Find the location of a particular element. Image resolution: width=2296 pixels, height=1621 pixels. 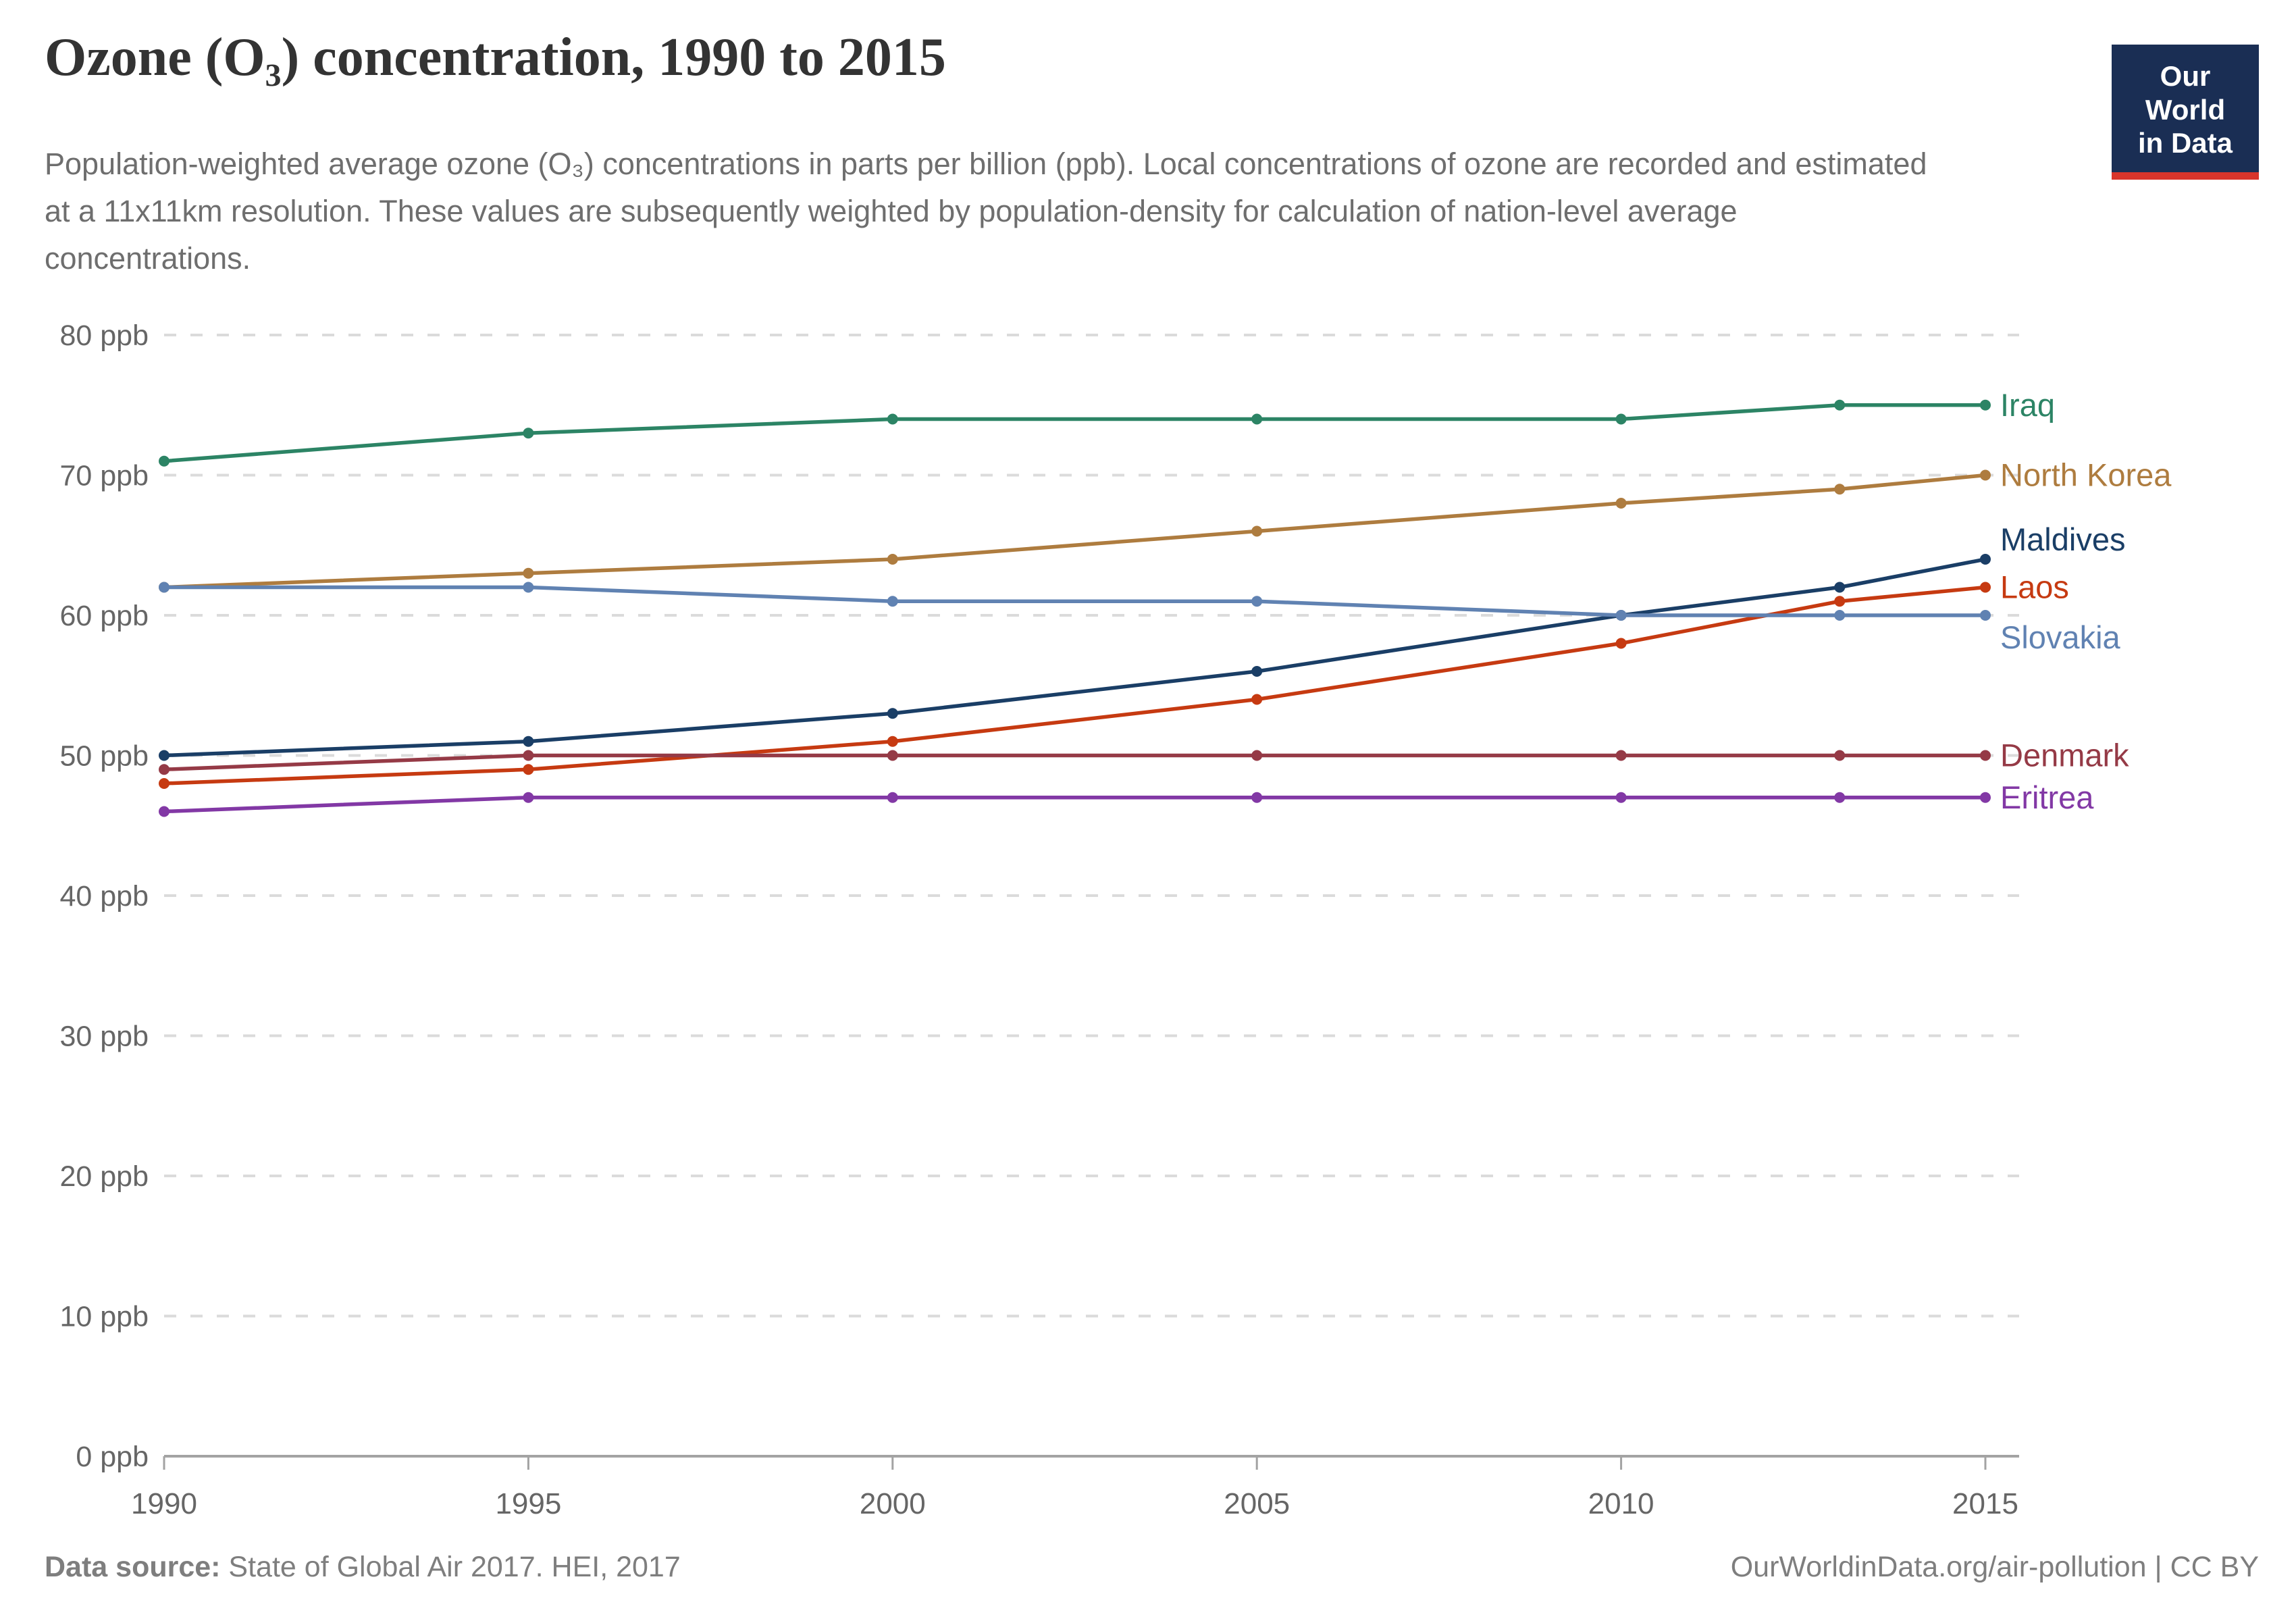

dot-maldives-1995 is located at coordinates (528, 741).